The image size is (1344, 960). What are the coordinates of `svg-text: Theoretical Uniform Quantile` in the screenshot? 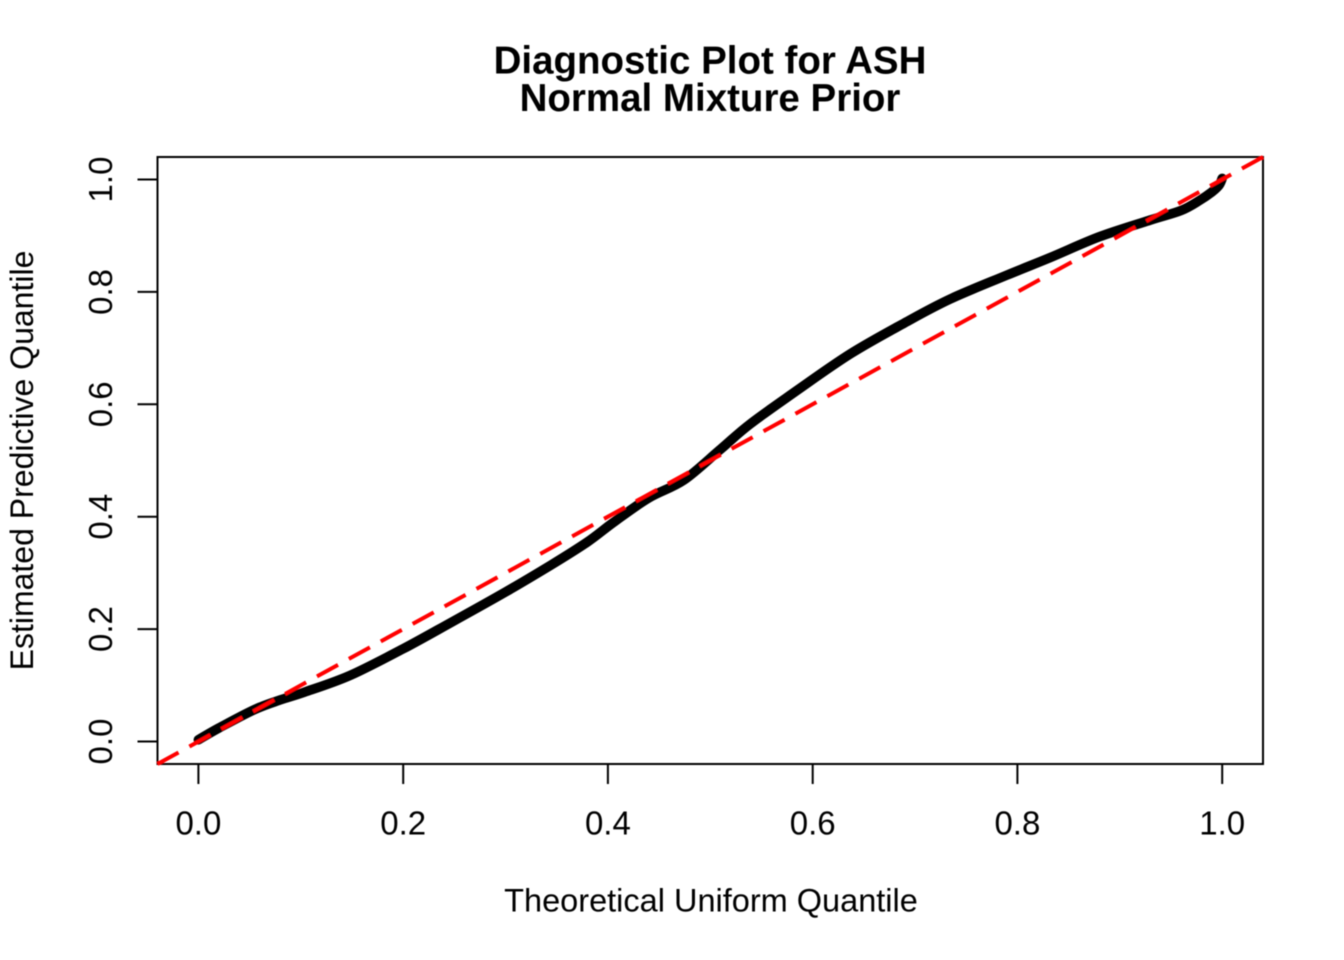 It's located at (711, 901).